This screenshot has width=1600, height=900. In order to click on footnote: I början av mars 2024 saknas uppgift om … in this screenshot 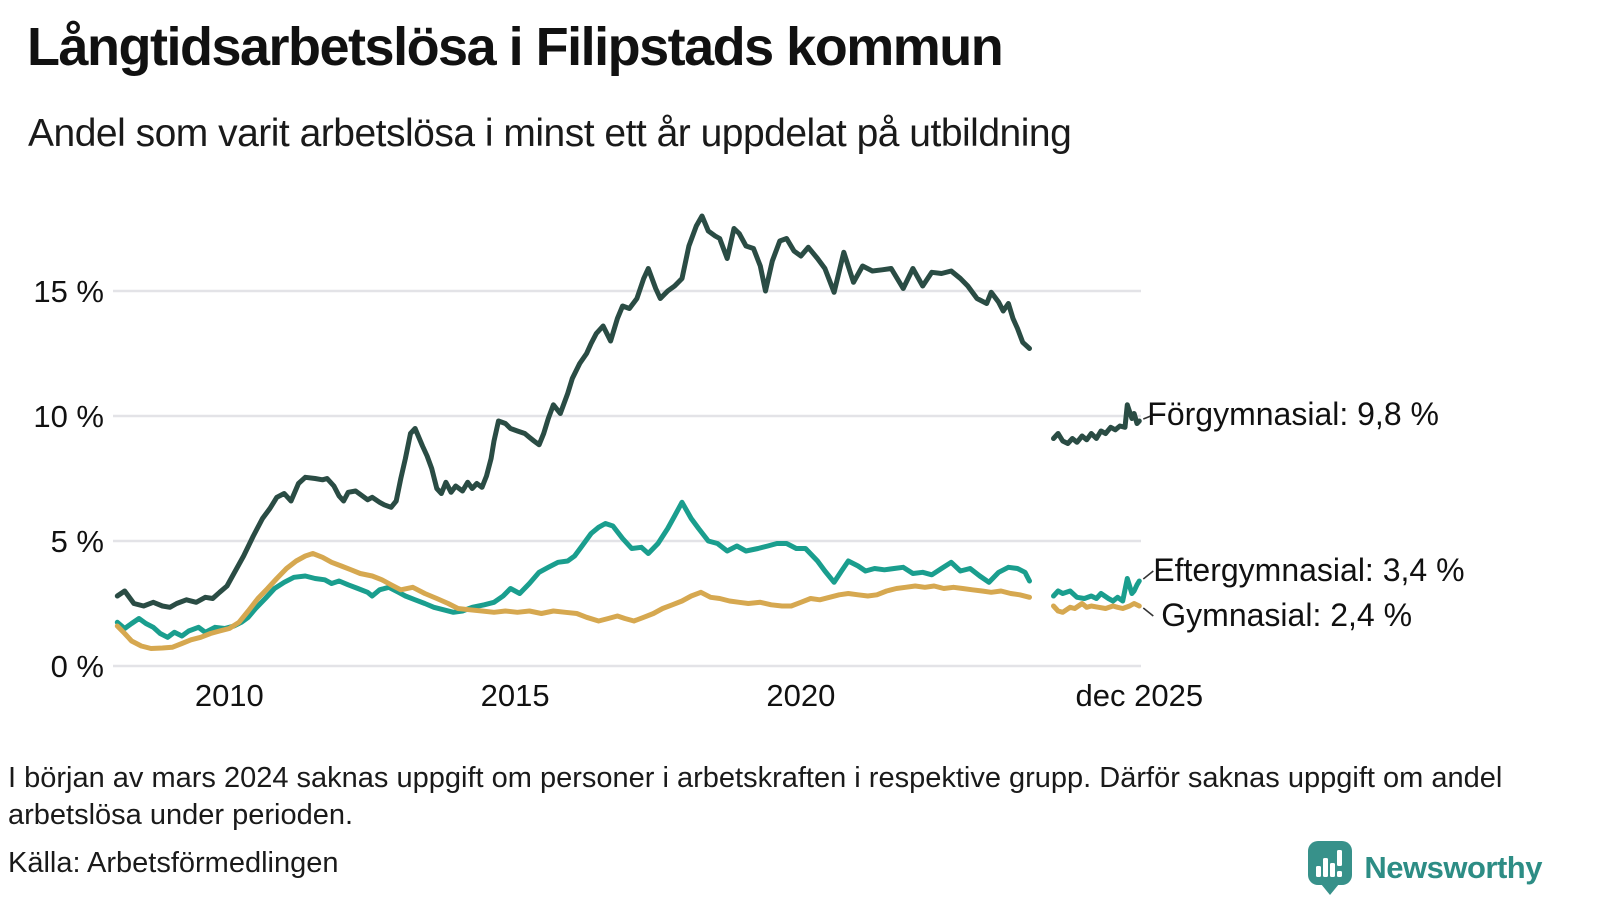, I will do `click(755, 797)`.